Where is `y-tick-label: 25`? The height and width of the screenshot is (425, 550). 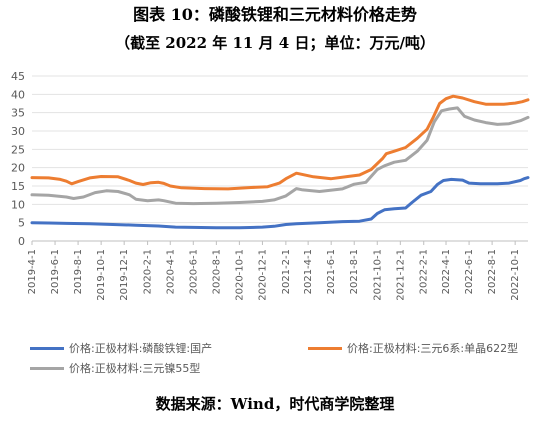
y-tick-label: 25 is located at coordinates (18, 149).